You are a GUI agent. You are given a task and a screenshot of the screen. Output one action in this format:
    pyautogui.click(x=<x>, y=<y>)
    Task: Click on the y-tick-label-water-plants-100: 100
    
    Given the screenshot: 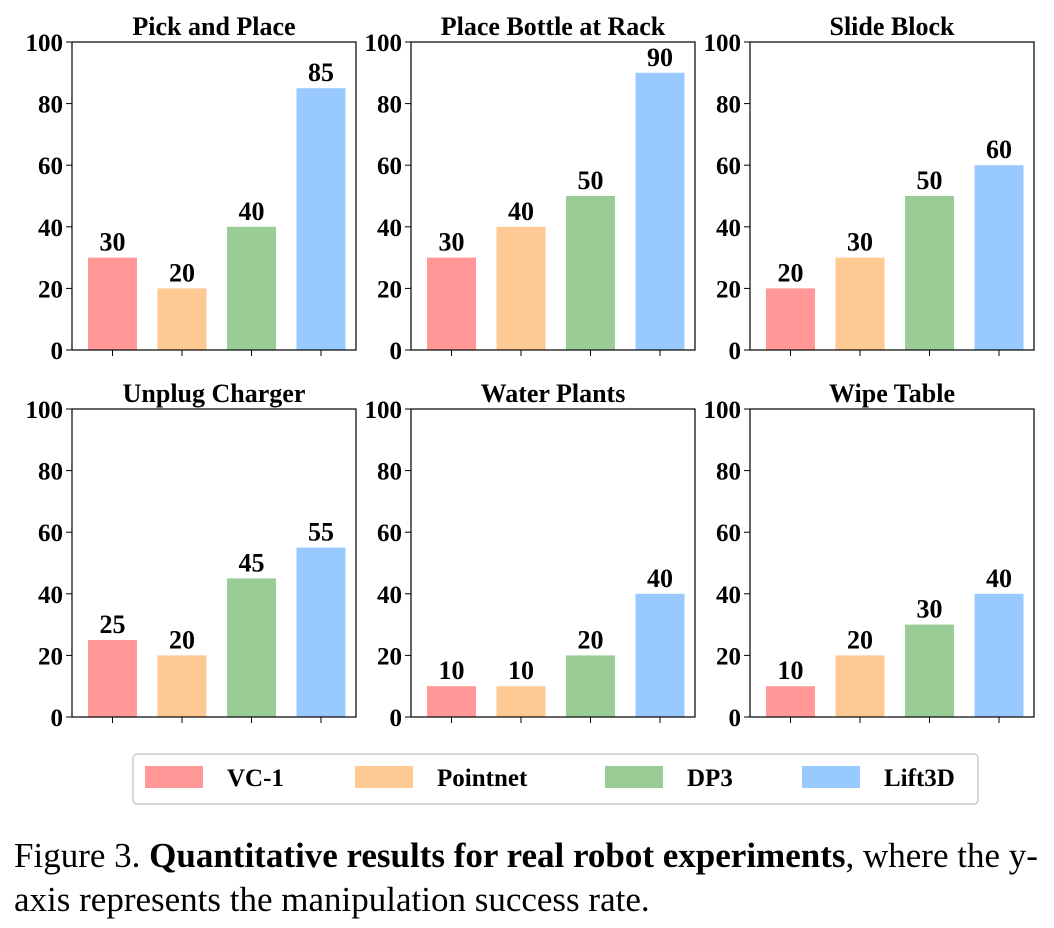 What is the action you would take?
    pyautogui.click(x=384, y=410)
    